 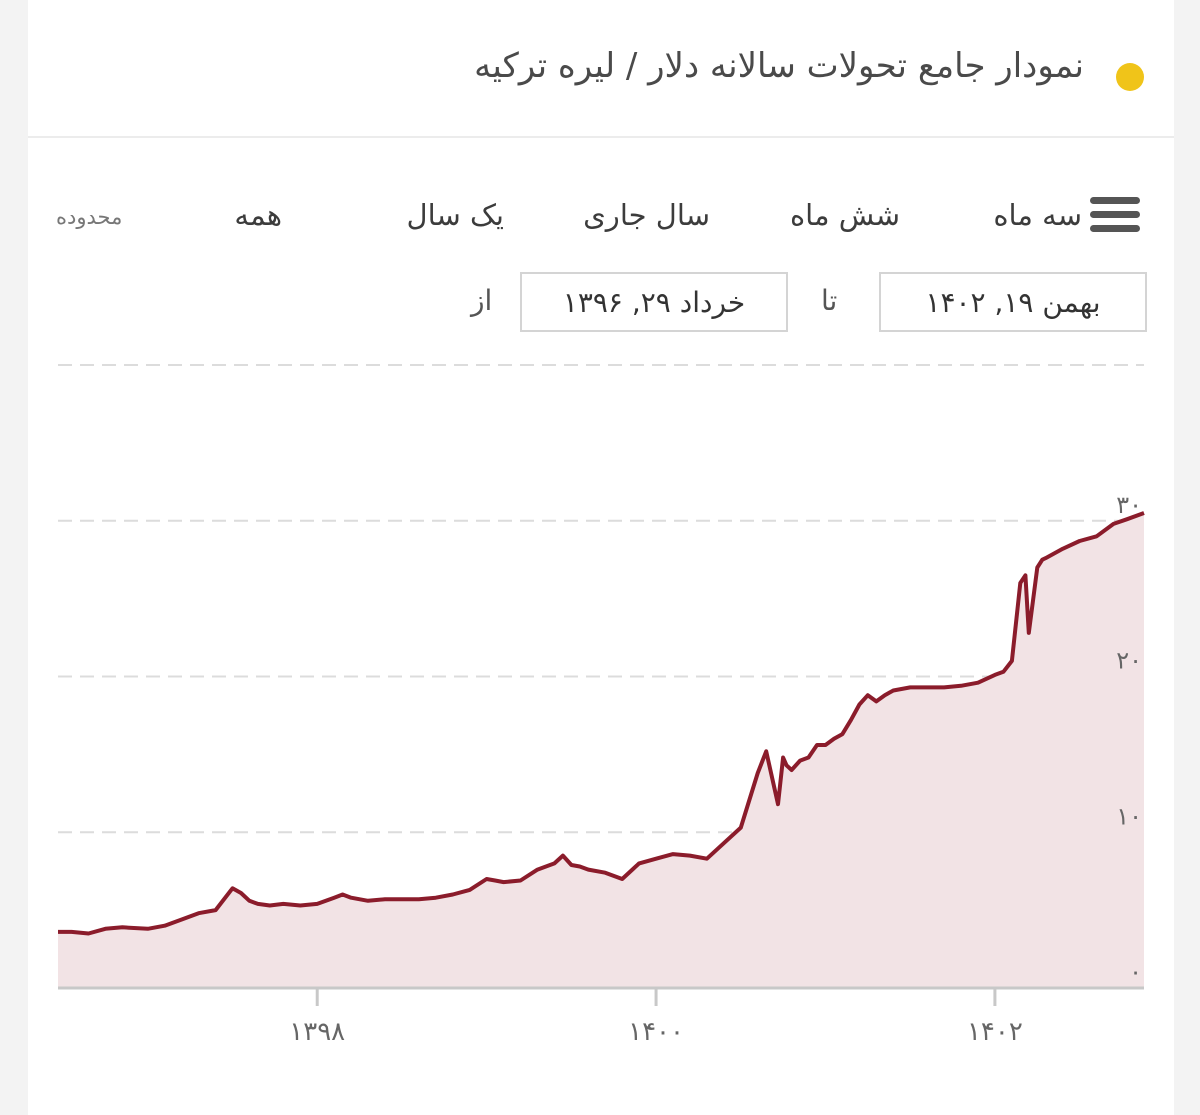 What do you see at coordinates (646, 215) in the screenshot?
I see `range-button-current-year: سال جاری` at bounding box center [646, 215].